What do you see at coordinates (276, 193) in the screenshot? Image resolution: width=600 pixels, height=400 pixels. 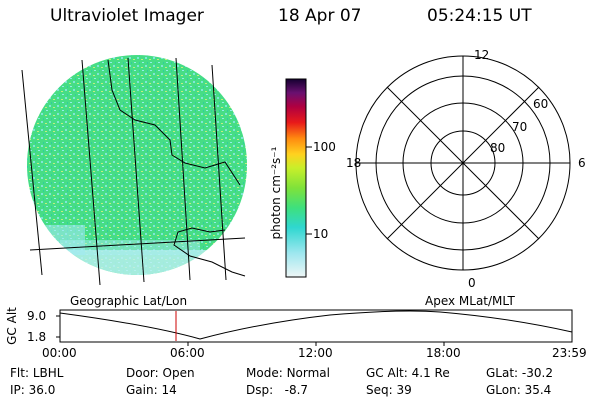 I see `colorbar-unit-label: photon cm⁻²s⁻¹` at bounding box center [276, 193].